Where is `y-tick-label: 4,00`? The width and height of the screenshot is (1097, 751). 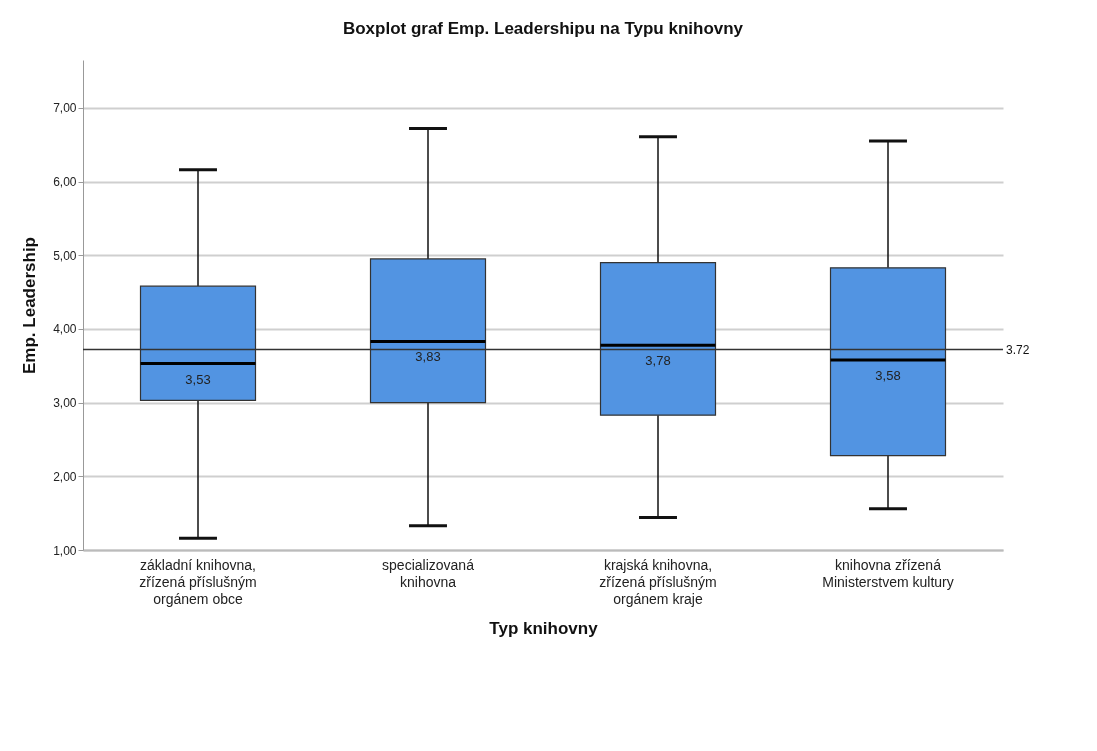
y-tick-label: 4,00 is located at coordinates (65, 329).